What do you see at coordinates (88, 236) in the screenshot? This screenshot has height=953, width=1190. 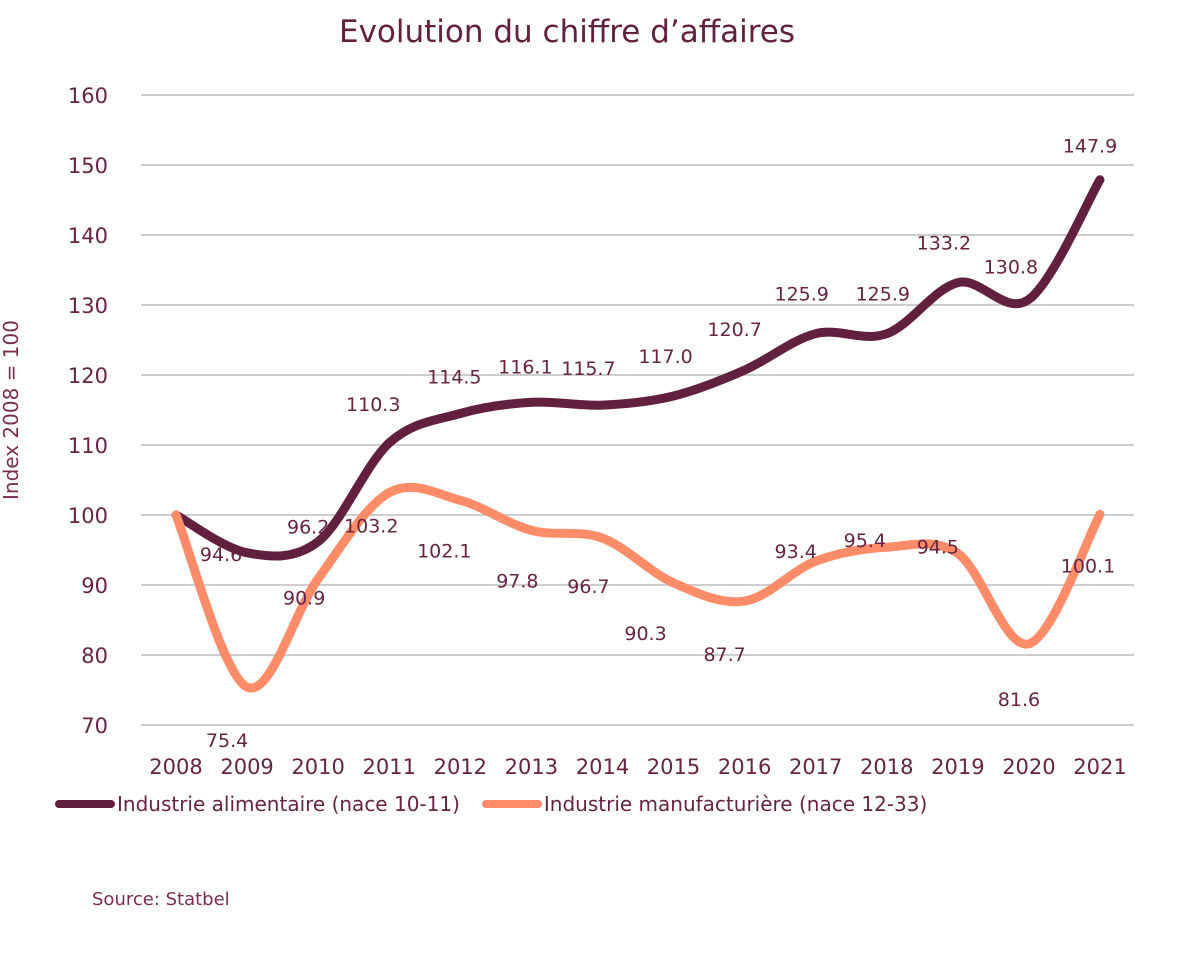 I see `y-tick-label: 140` at bounding box center [88, 236].